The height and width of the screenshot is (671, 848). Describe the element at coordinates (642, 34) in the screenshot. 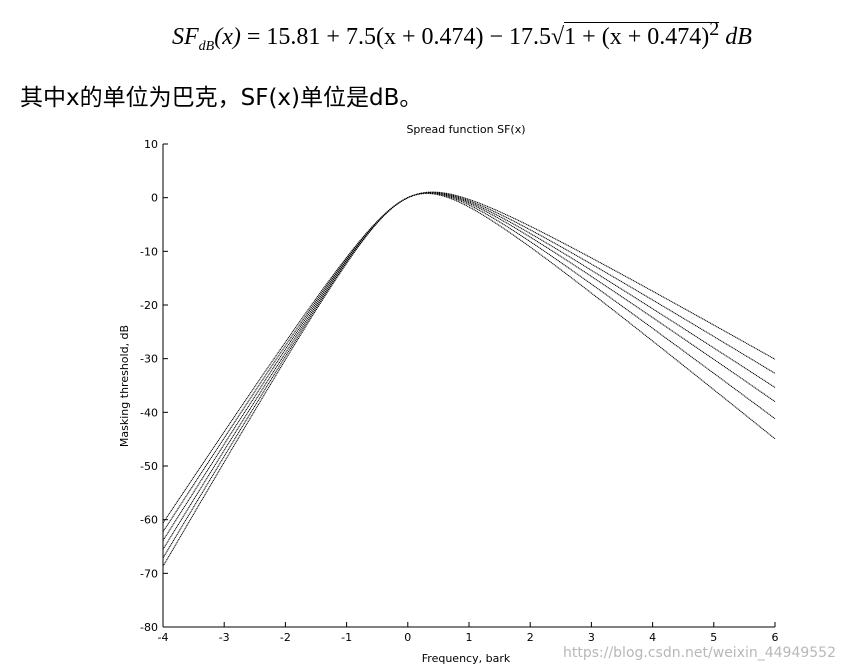

I see `formula-sqrt-content: 1 + (x + 0.474)2` at that location.